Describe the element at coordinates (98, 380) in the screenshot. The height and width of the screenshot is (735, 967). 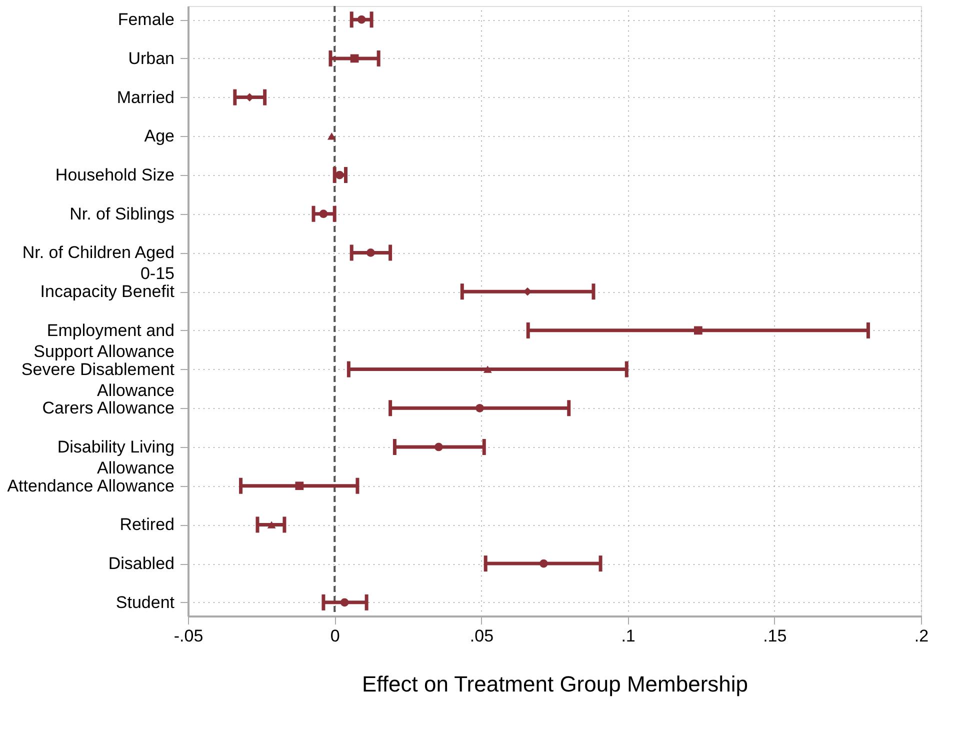
I see `y-tick-label: Severe Disablement Allowance` at that location.